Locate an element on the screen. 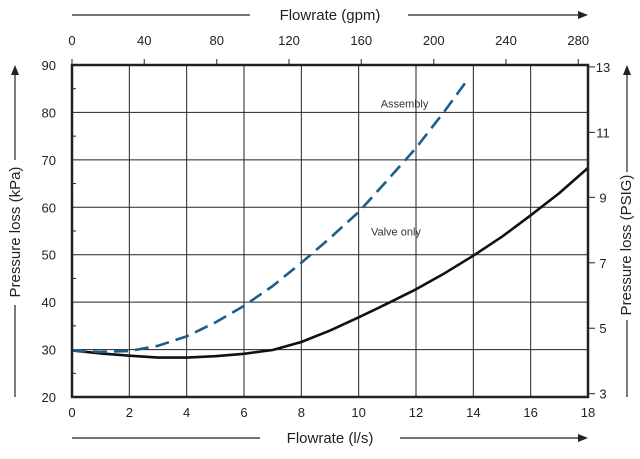 The height and width of the screenshot is (459, 640). y-tick-label: 70 is located at coordinates (49, 160).